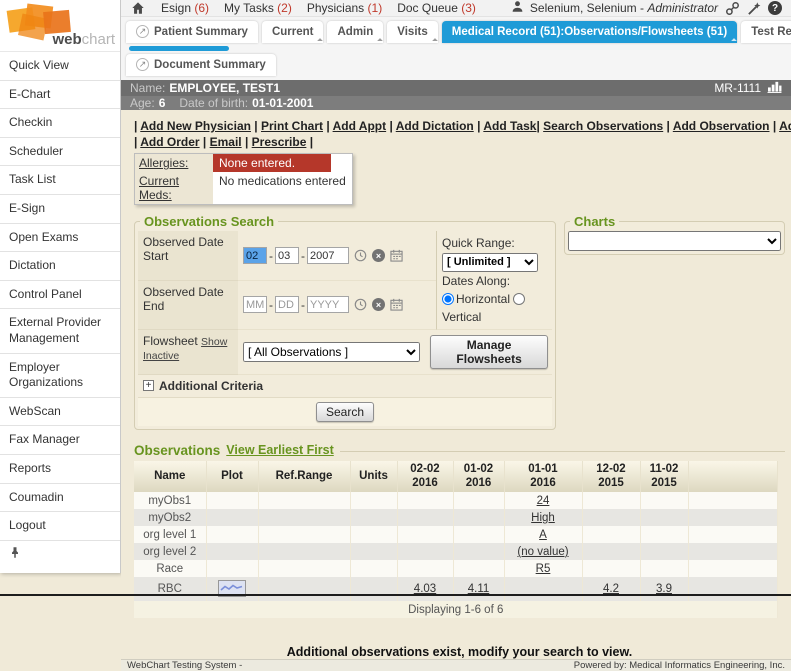 This screenshot has width=791, height=671. What do you see at coordinates (425, 476) in the screenshot?
I see `column-header-02-022016: 02-02 2016` at bounding box center [425, 476].